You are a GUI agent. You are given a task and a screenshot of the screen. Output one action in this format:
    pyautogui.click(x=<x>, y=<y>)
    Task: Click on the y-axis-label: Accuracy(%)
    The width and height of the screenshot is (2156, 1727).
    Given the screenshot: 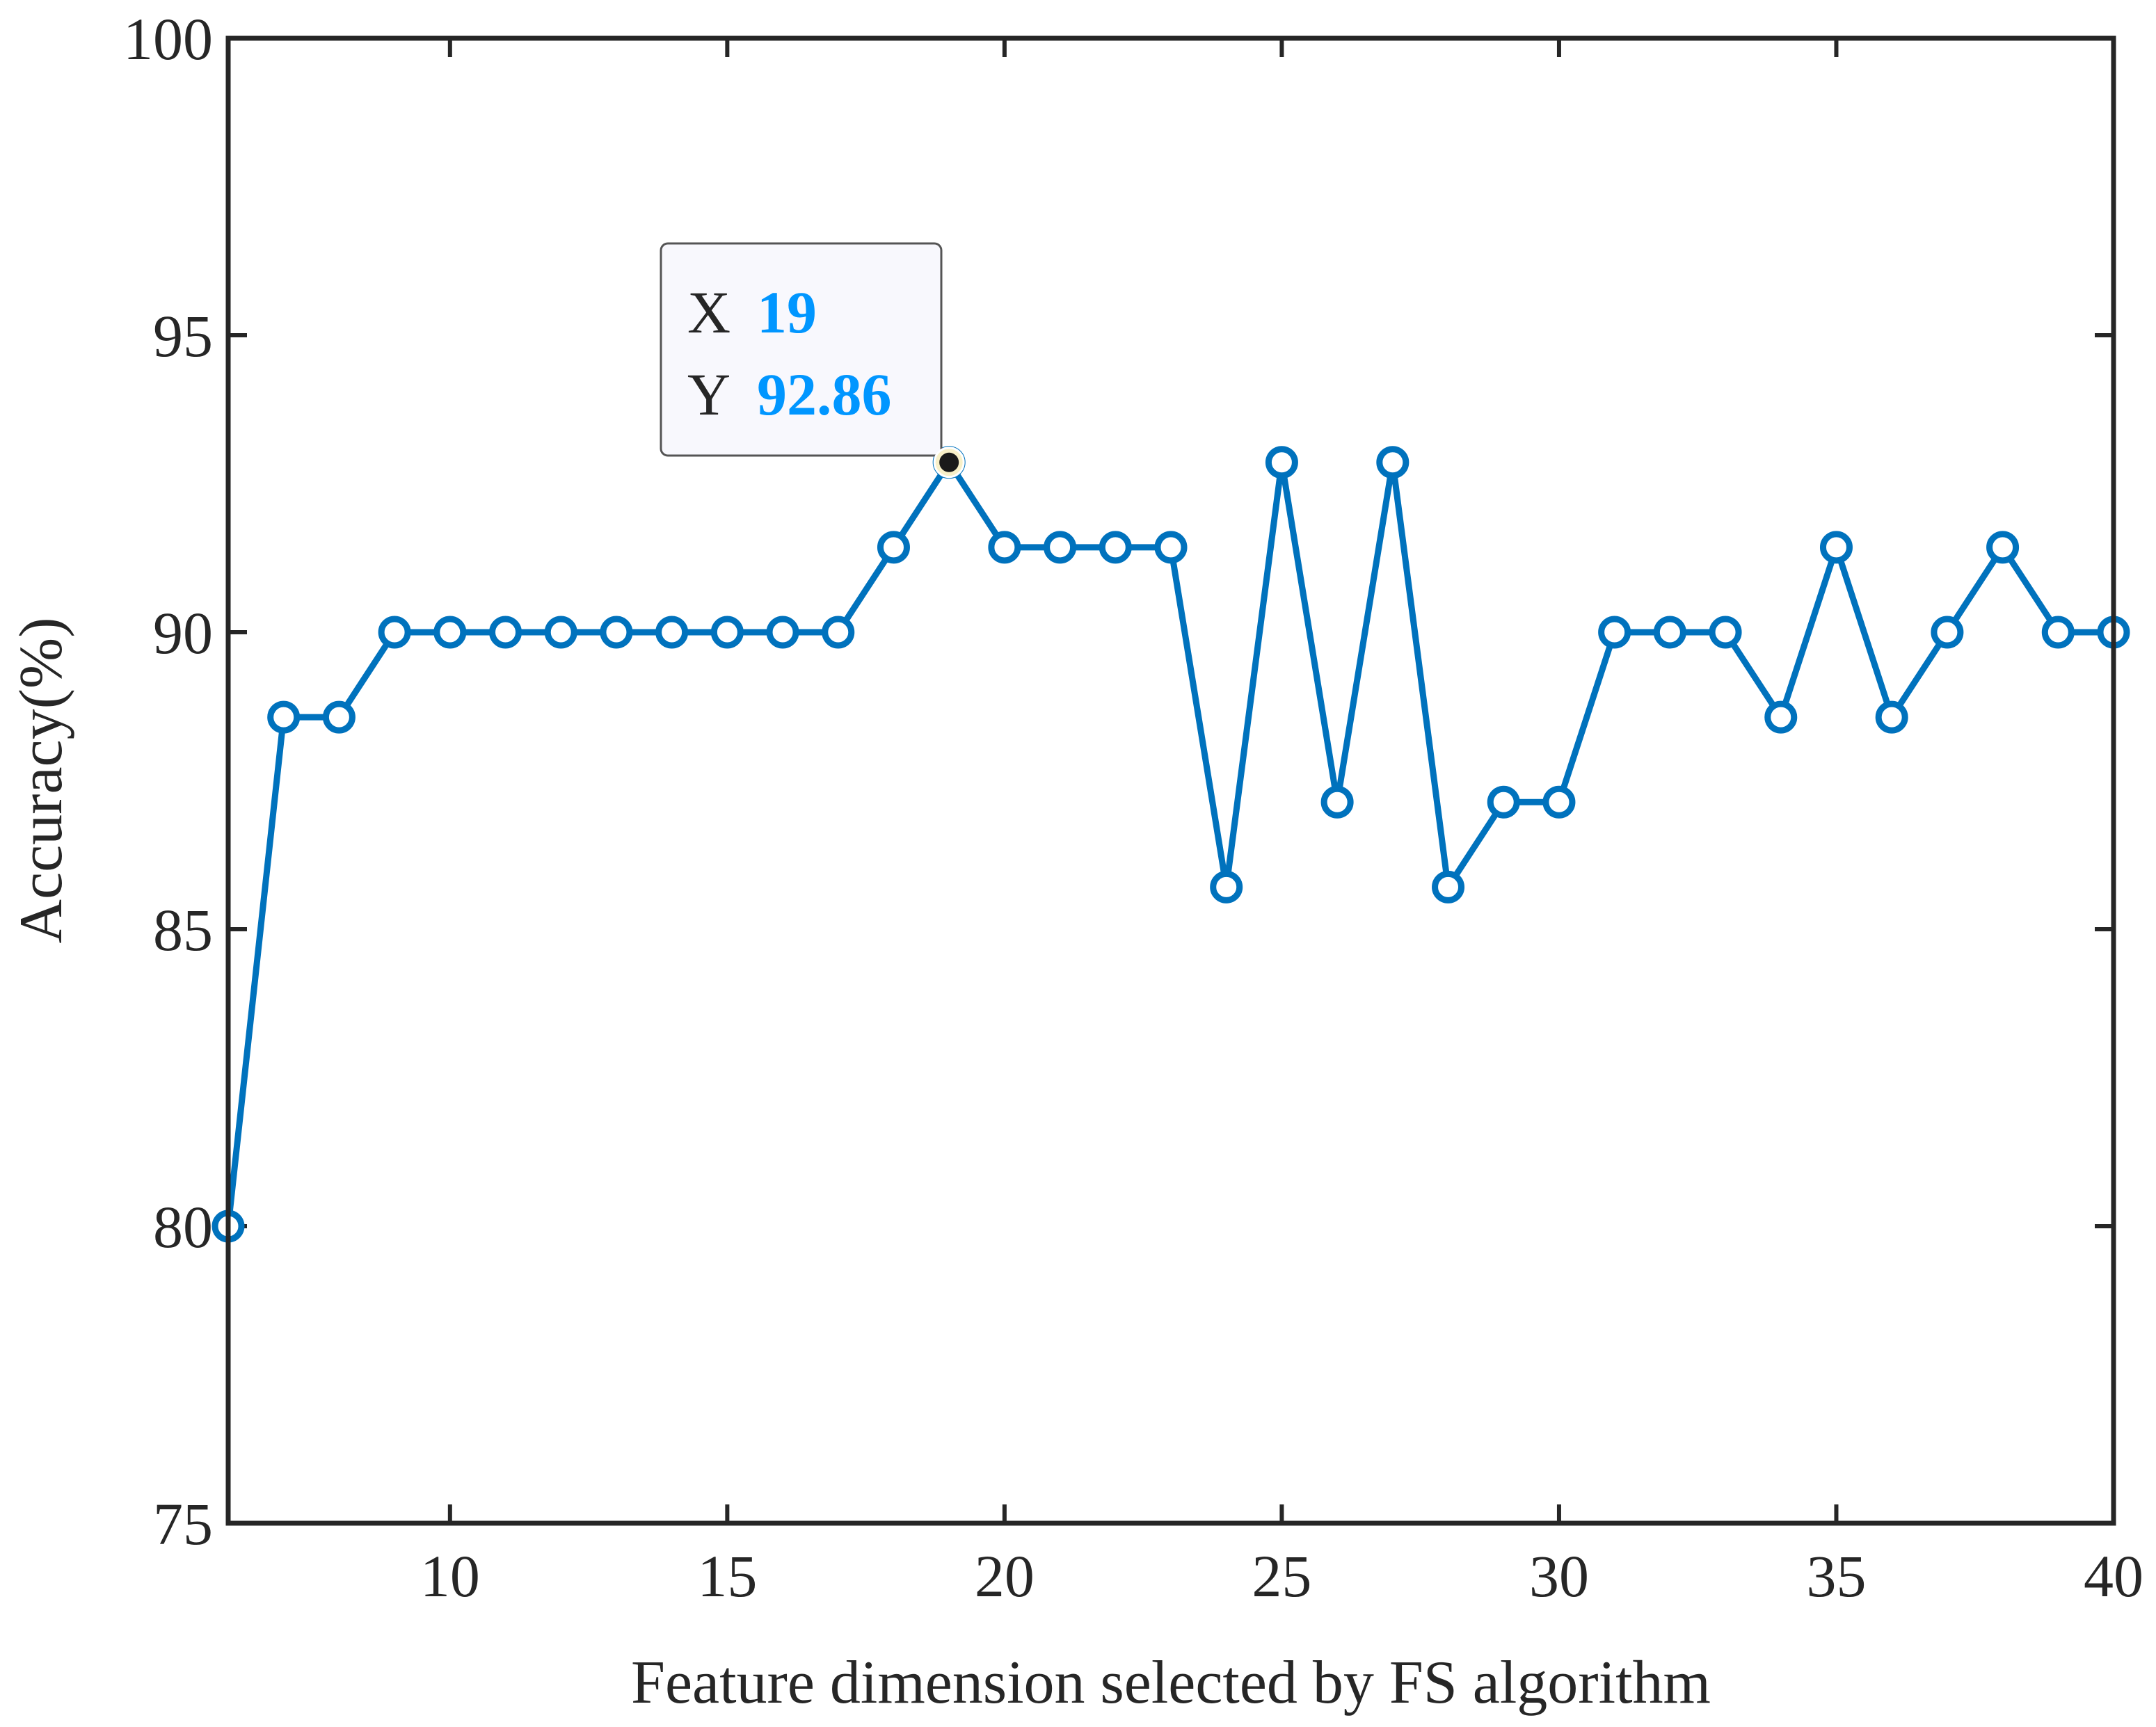 What is the action you would take?
    pyautogui.click(x=41, y=780)
    